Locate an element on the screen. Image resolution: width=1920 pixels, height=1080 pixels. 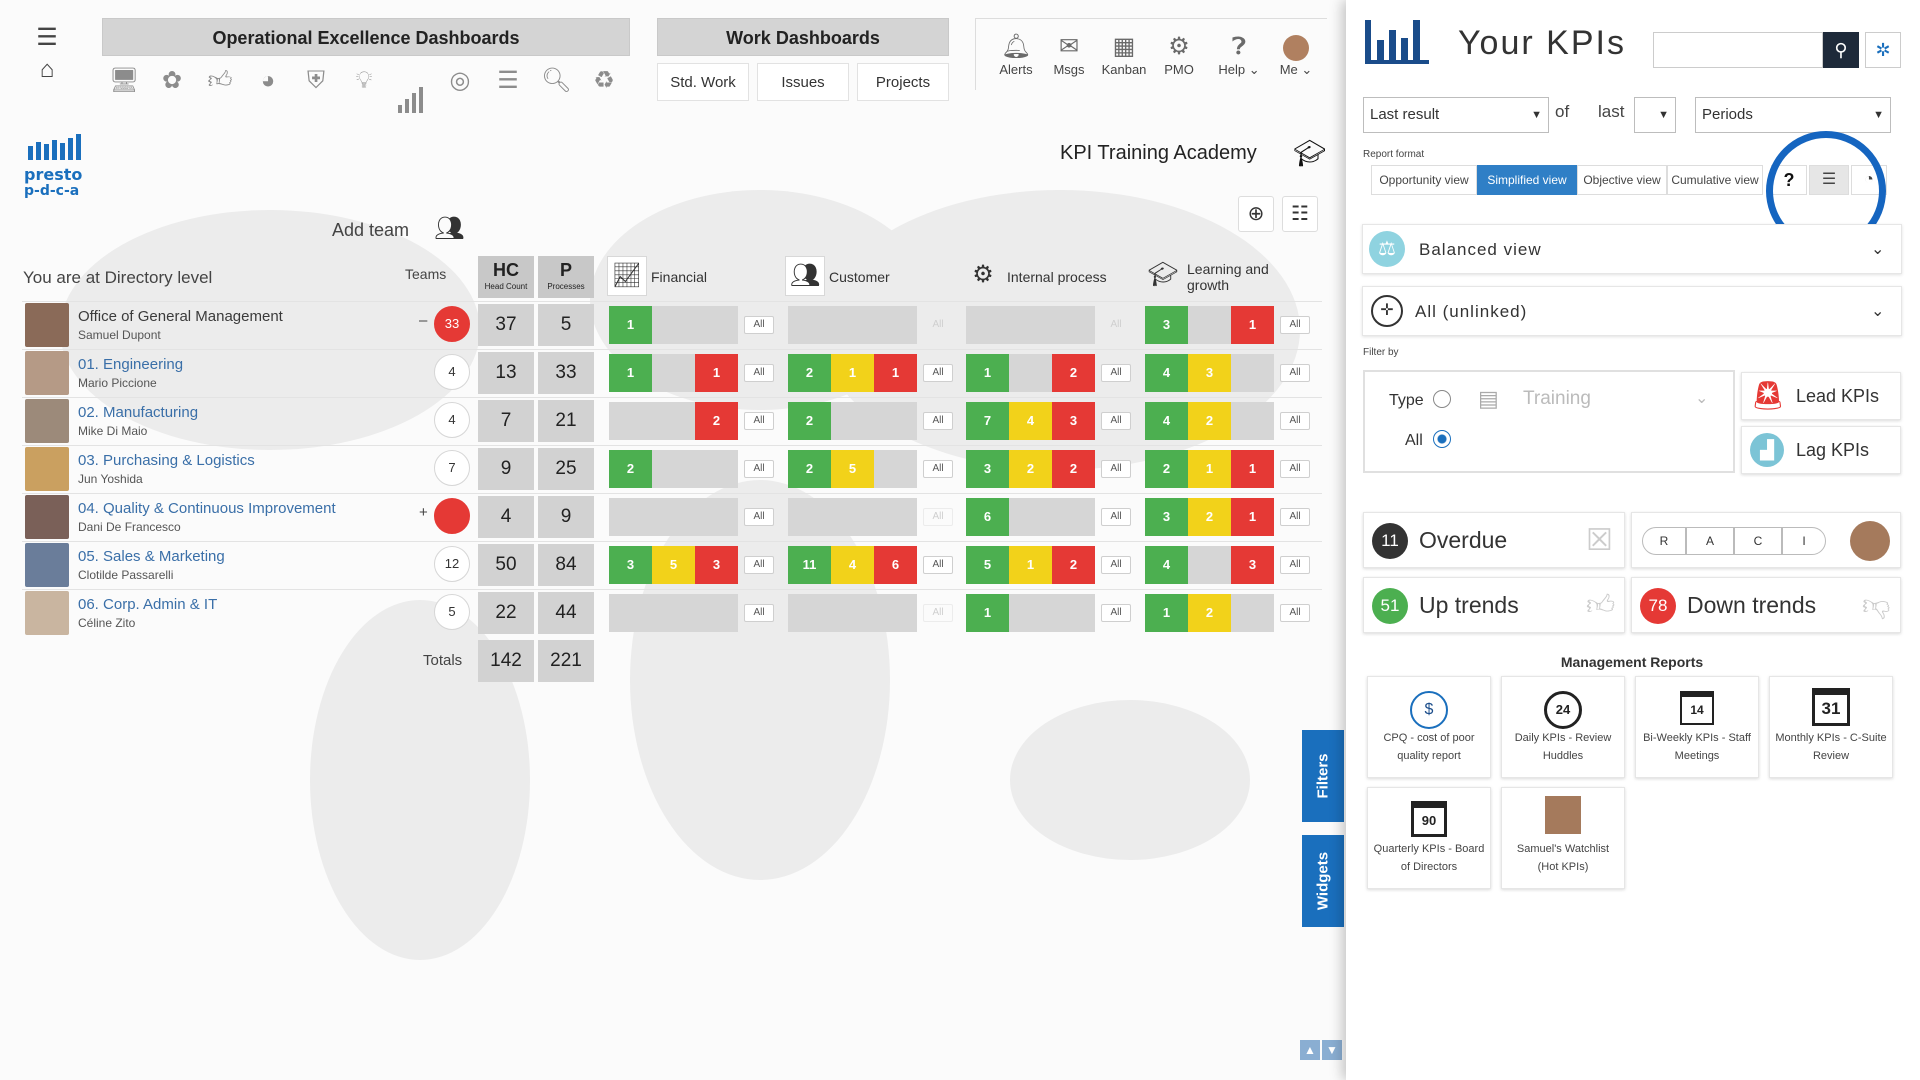
msgs-nav: ✉ Msgs is located at coordinates (1069, 58).